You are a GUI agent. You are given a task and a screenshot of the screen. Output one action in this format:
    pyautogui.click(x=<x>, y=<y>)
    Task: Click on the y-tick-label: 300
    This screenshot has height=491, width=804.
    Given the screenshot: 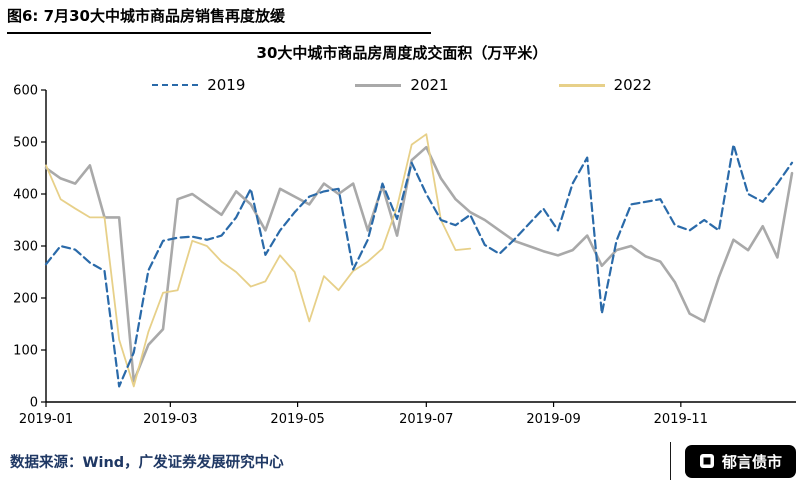 What is the action you would take?
    pyautogui.click(x=25, y=247)
    